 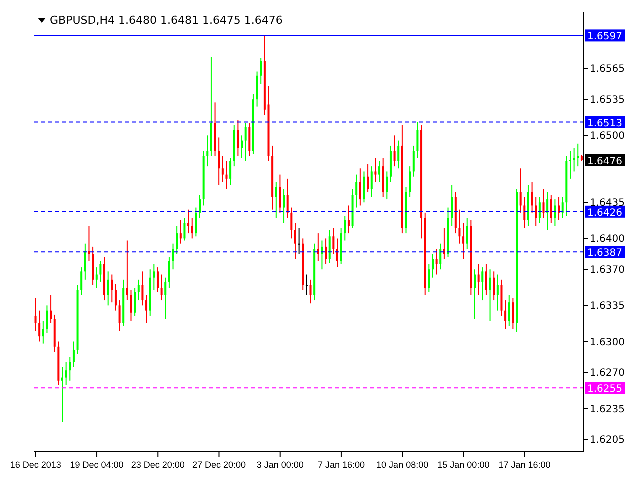 What do you see at coordinates (605, 124) in the screenshot?
I see `ref-line-label: 1.6513` at bounding box center [605, 124].